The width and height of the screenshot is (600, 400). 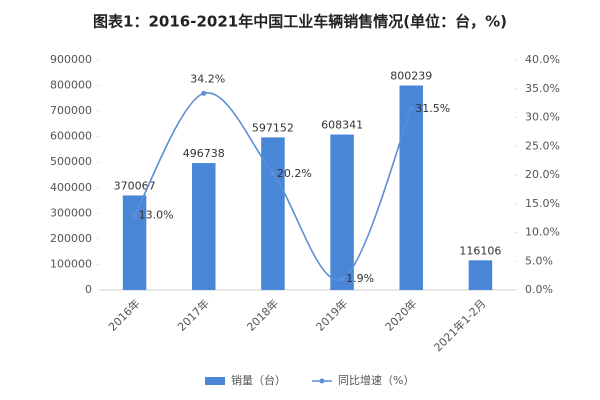 What do you see at coordinates (88, 289) in the screenshot?
I see `y-tick-label: 0` at bounding box center [88, 289].